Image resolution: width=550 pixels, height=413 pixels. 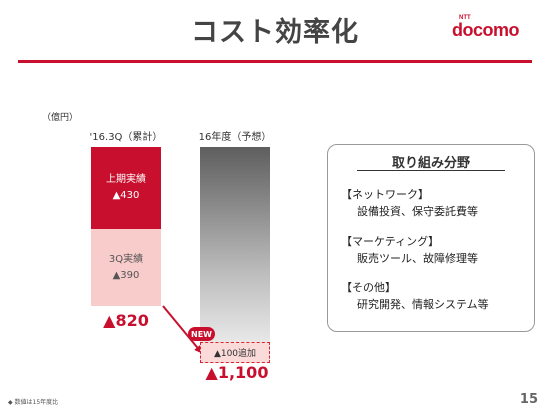 What do you see at coordinates (126, 195) in the screenshot?
I see `segment-value: ▲430` at bounding box center [126, 195].